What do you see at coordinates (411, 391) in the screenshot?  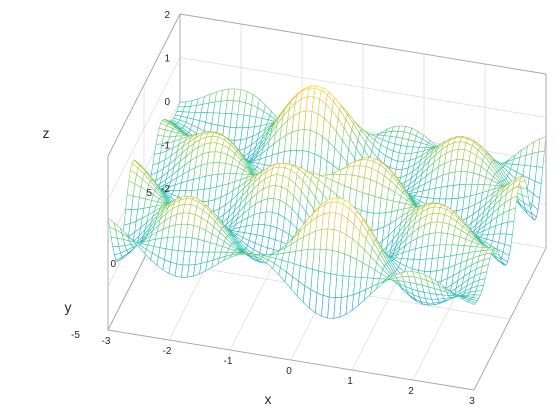 I see `x-tick-label: 2` at bounding box center [411, 391].